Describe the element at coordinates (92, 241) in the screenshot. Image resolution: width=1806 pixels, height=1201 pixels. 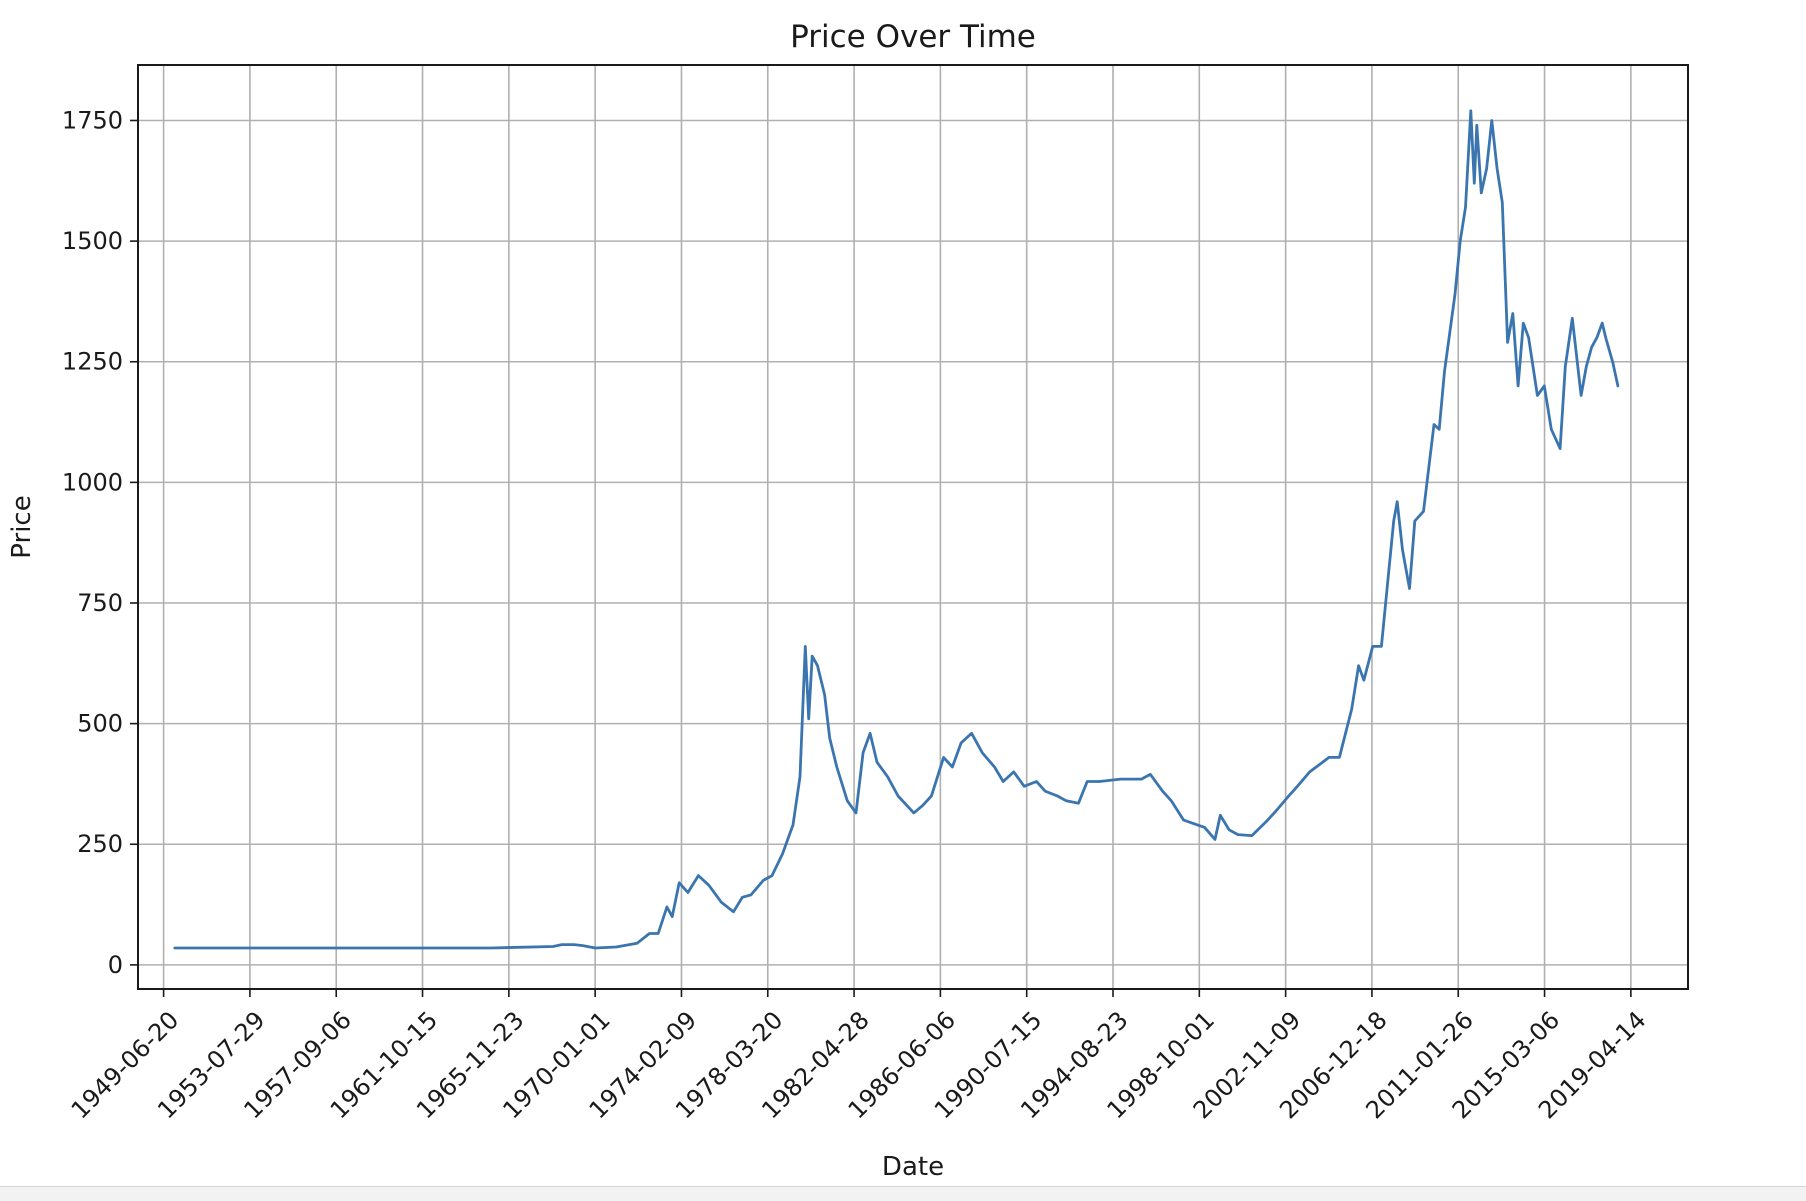
I see `y-tick-label: 1500` at that location.